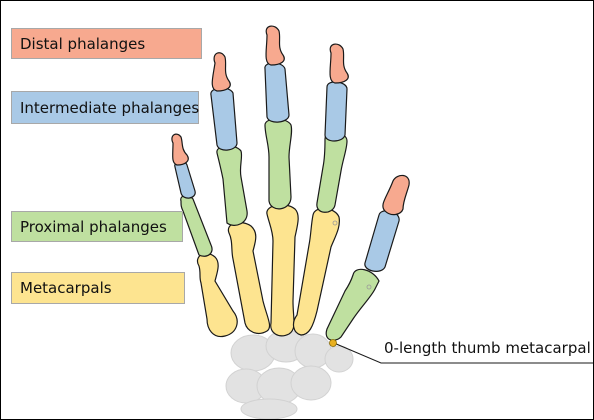 The image size is (594, 420). Describe the element at coordinates (83, 44) in the screenshot. I see `legend-distal-label: Distal phalanges` at that location.